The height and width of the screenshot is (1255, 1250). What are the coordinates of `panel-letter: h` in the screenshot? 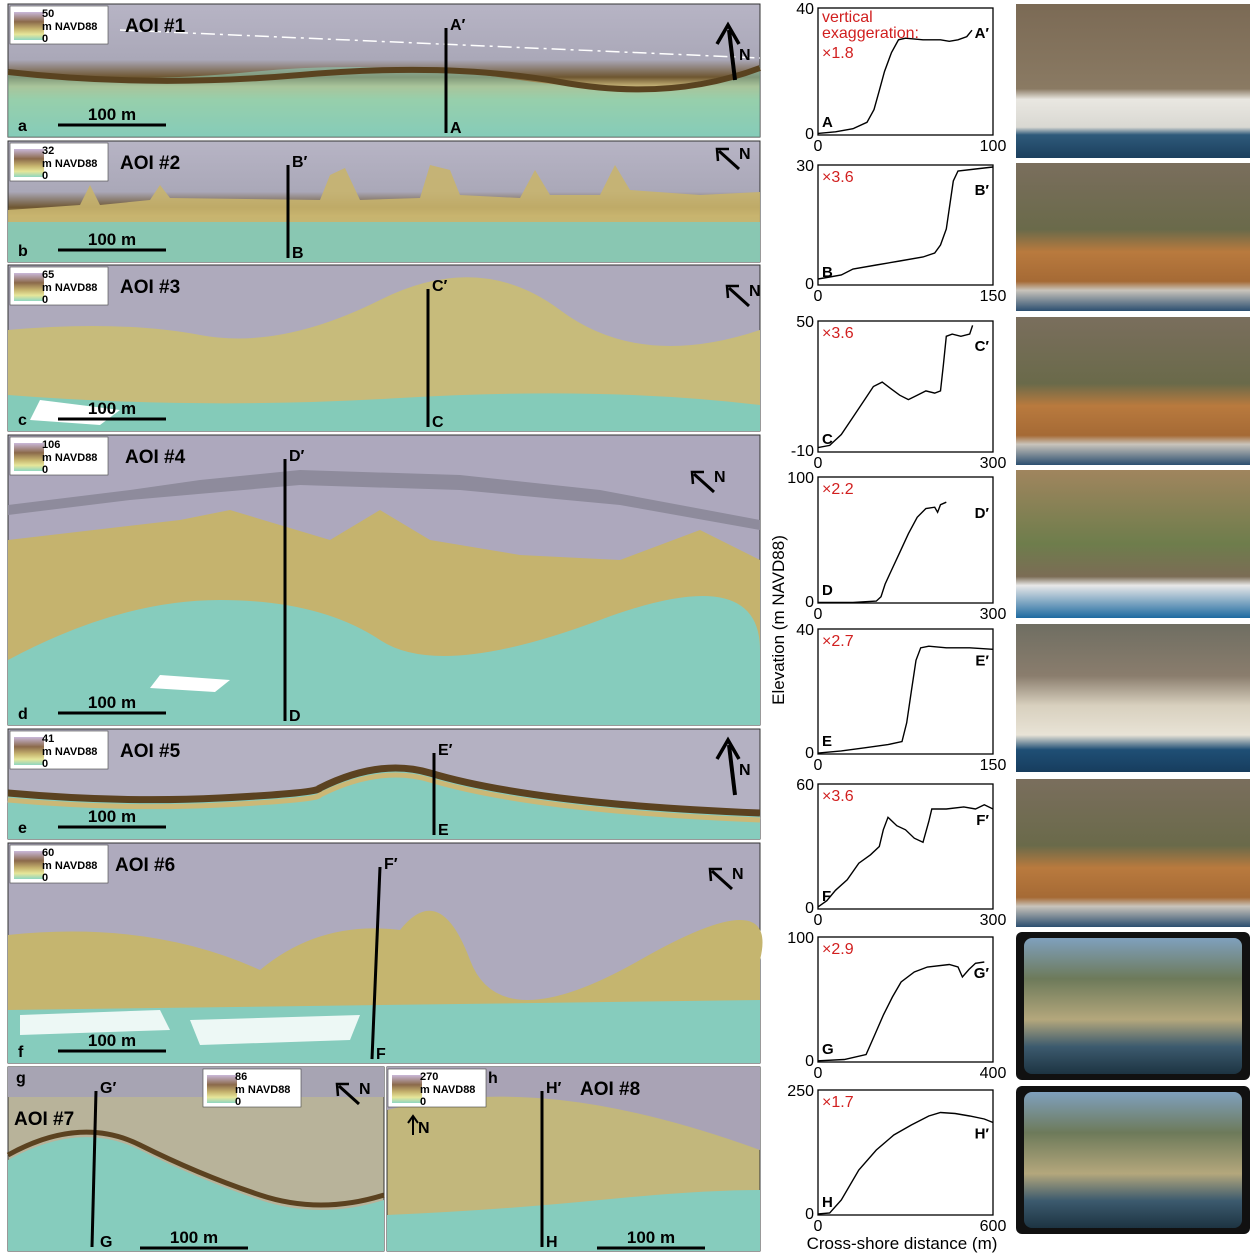 It's located at (493, 1078).